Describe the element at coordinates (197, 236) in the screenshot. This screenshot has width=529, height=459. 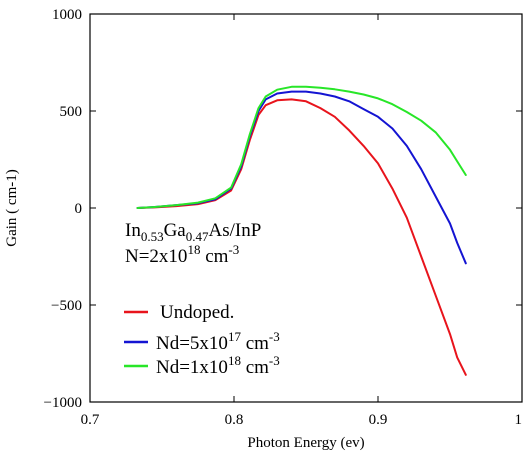
I see `material-ga-subscript: 0.47` at that location.